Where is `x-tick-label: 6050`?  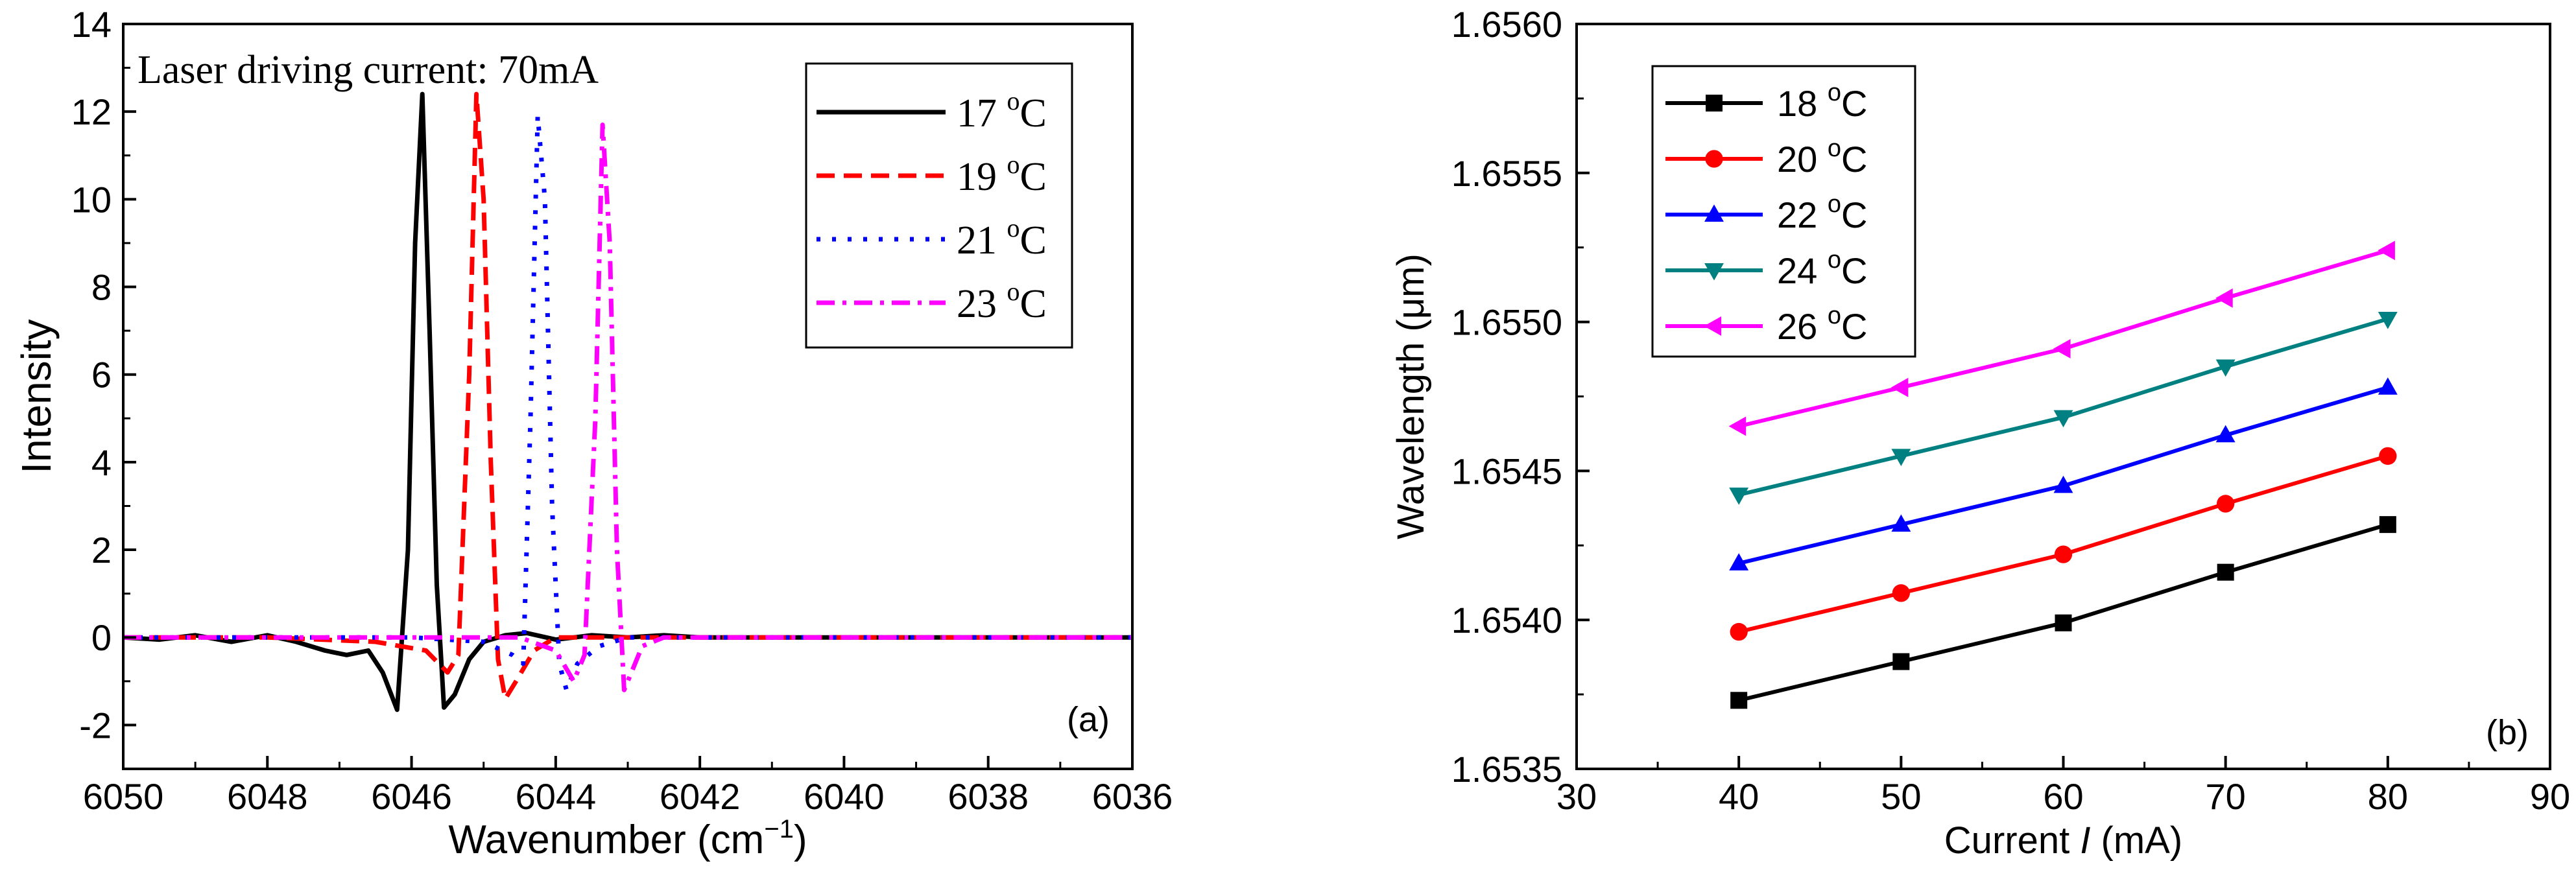
x-tick-label: 6050 is located at coordinates (123, 796).